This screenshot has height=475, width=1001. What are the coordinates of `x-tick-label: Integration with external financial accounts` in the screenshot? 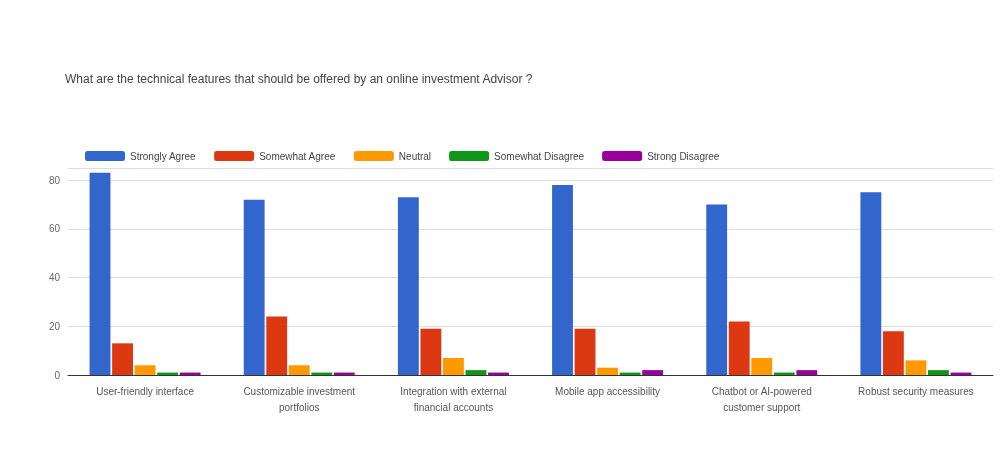 It's located at (453, 399).